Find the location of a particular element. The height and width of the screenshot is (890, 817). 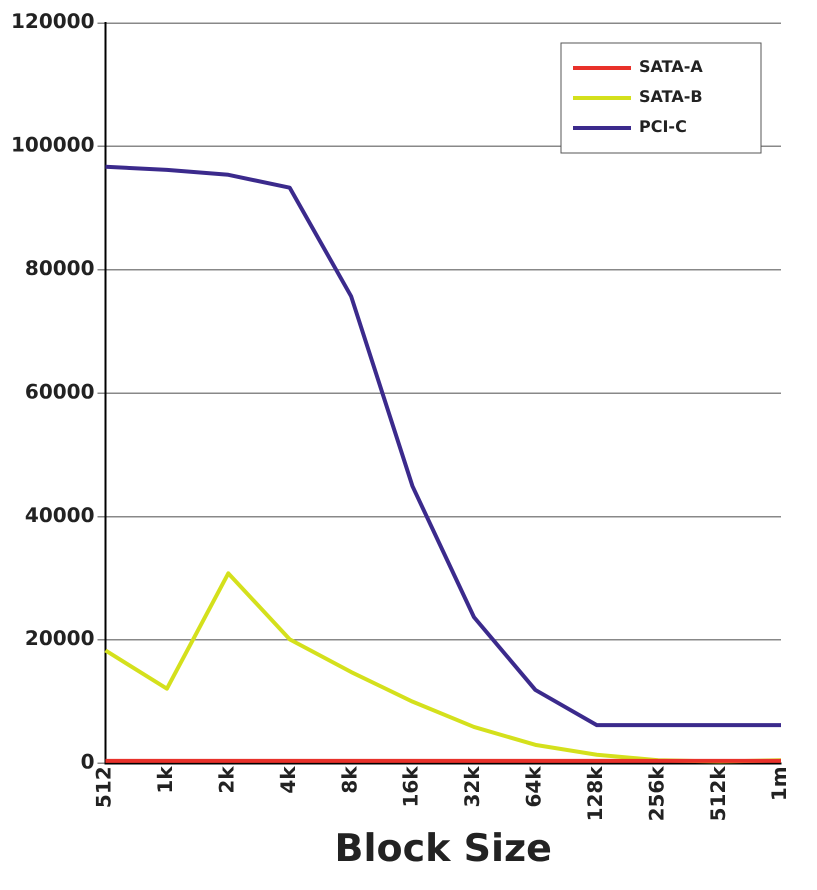

y-tick-label: 80000 is located at coordinates (59, 268).